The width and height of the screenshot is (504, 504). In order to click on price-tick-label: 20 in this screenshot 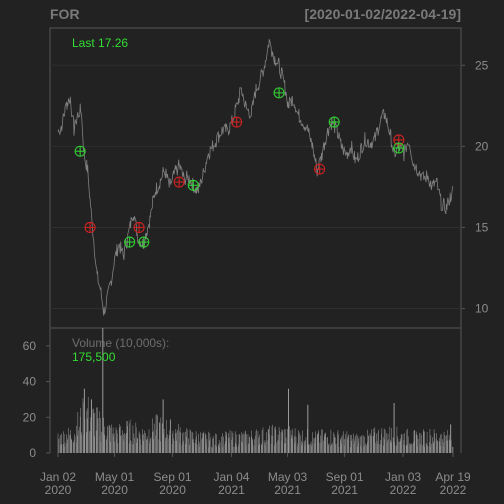, I will do `click(482, 146)`.